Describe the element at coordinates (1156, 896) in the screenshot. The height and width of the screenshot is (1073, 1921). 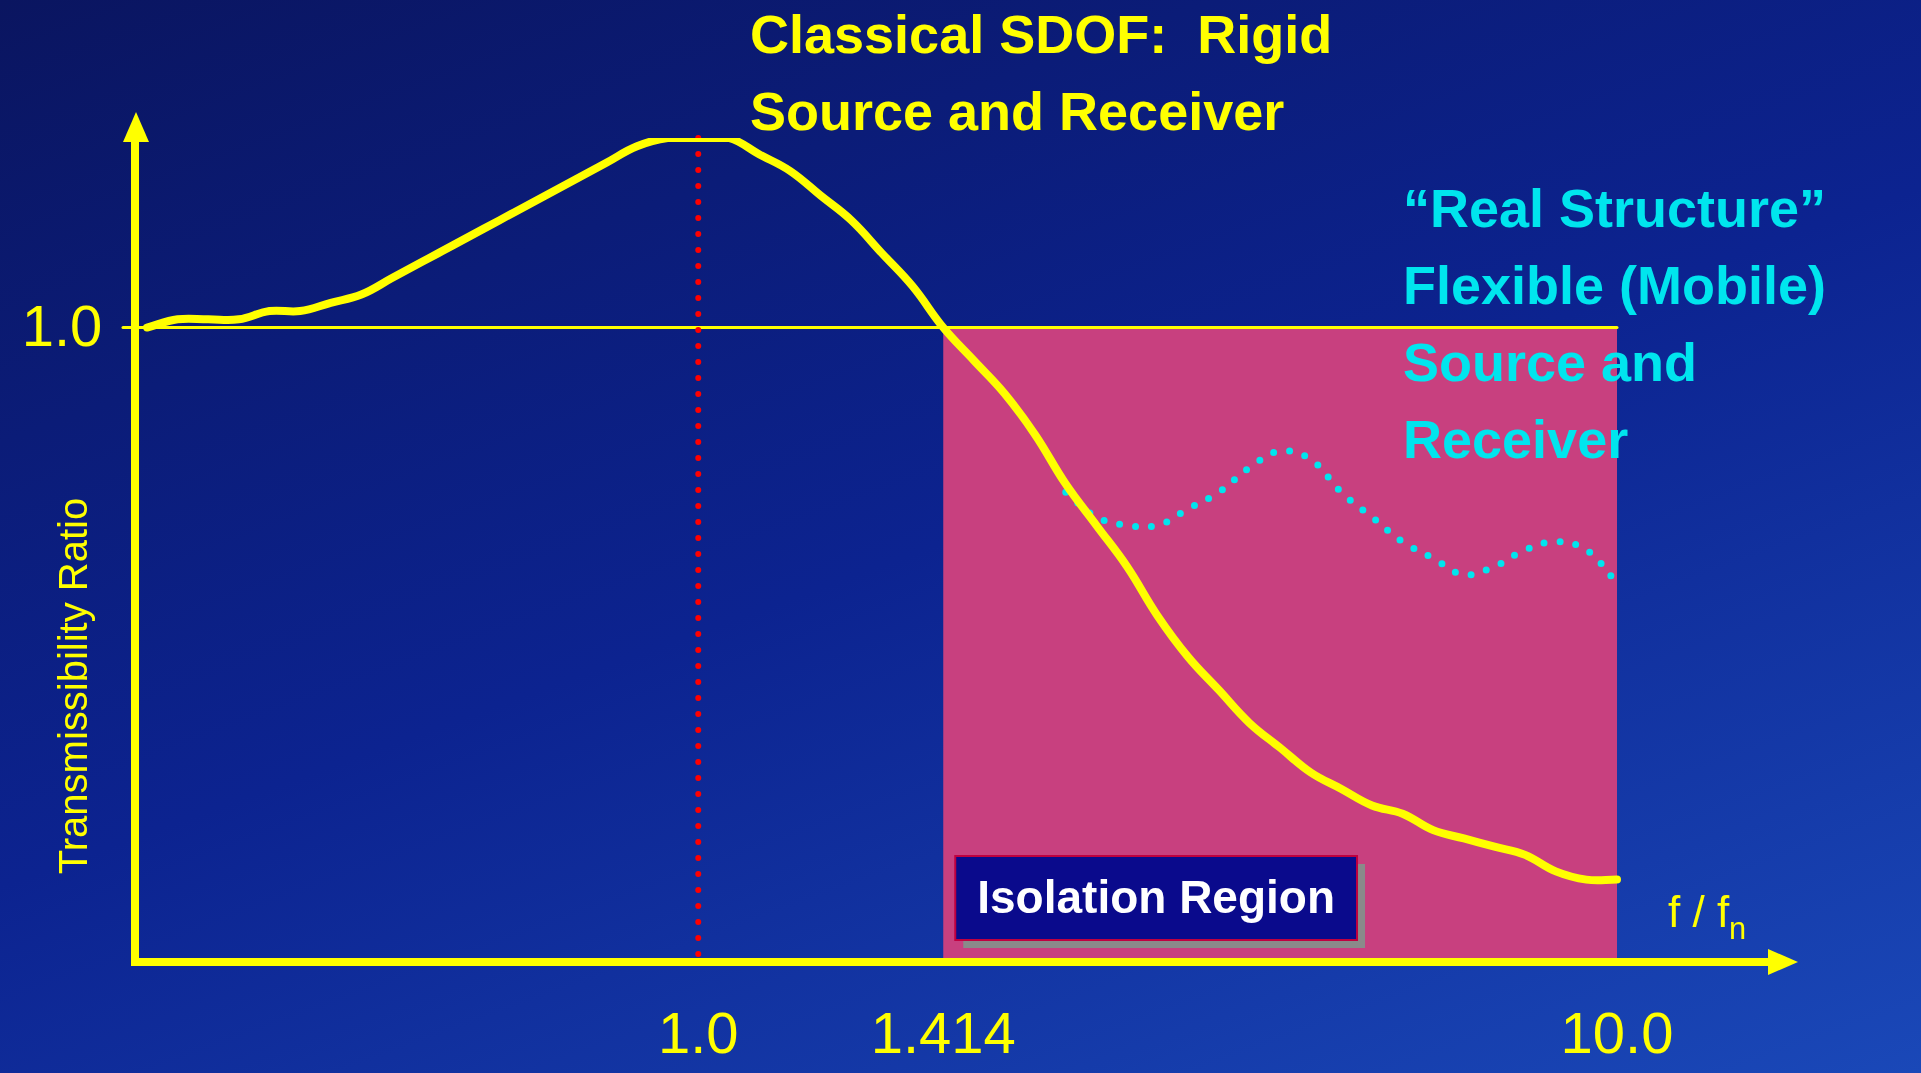
I see `band-label: Isolation Region` at that location.